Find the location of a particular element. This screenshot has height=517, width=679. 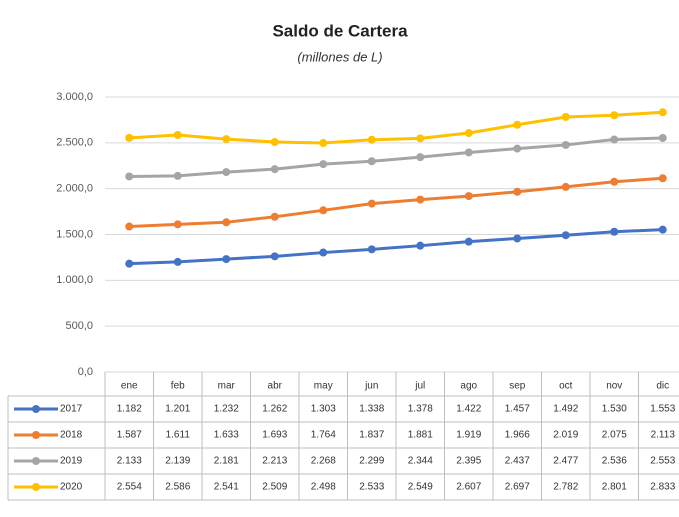

data-label: 2.395 is located at coordinates (468, 461).